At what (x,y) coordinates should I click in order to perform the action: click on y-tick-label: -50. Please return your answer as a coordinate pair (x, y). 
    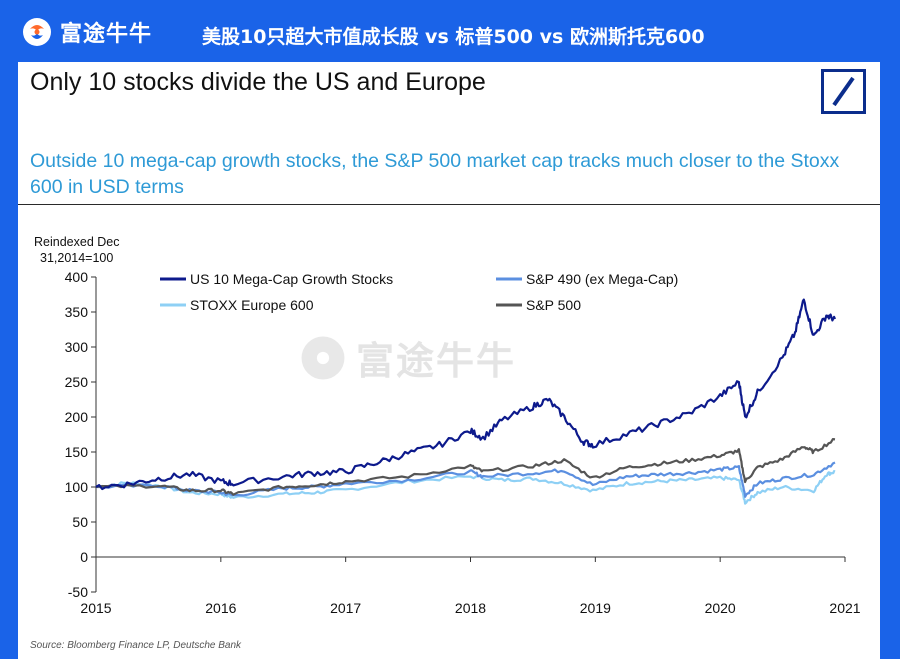
    Looking at the image, I should click on (78, 592).